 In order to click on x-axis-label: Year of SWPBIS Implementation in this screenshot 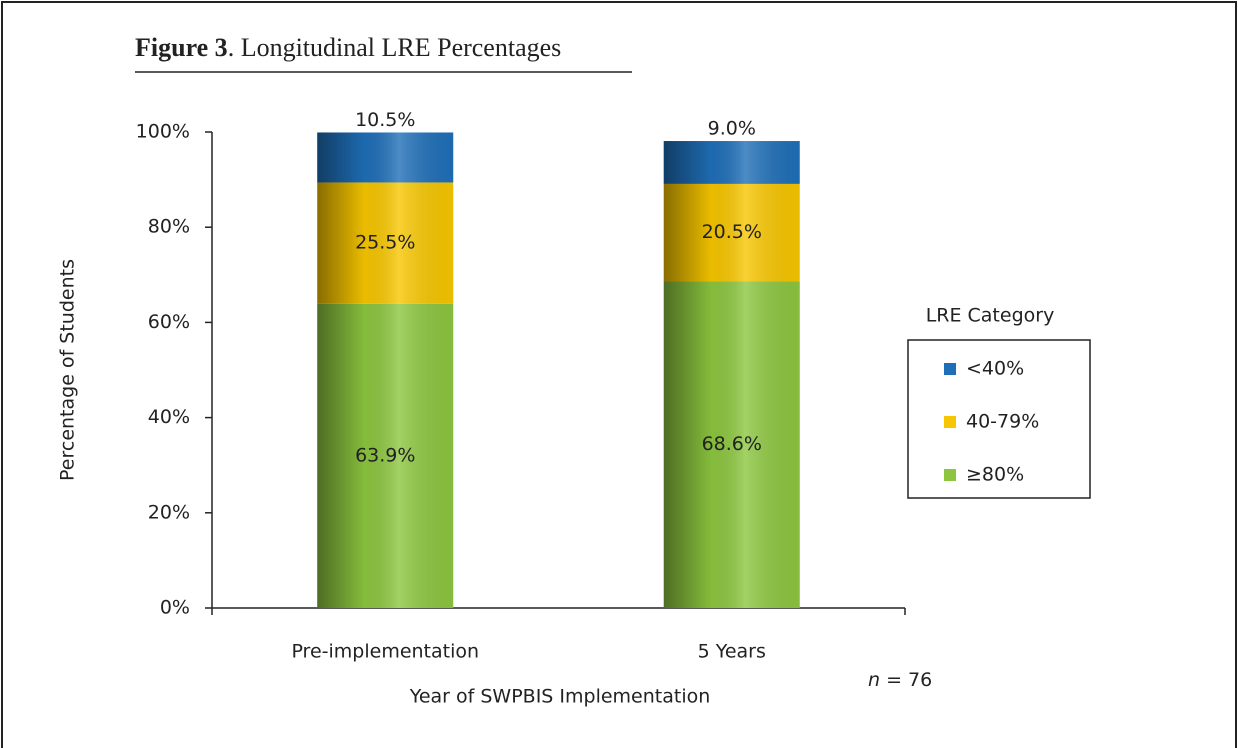, I will do `click(560, 697)`.